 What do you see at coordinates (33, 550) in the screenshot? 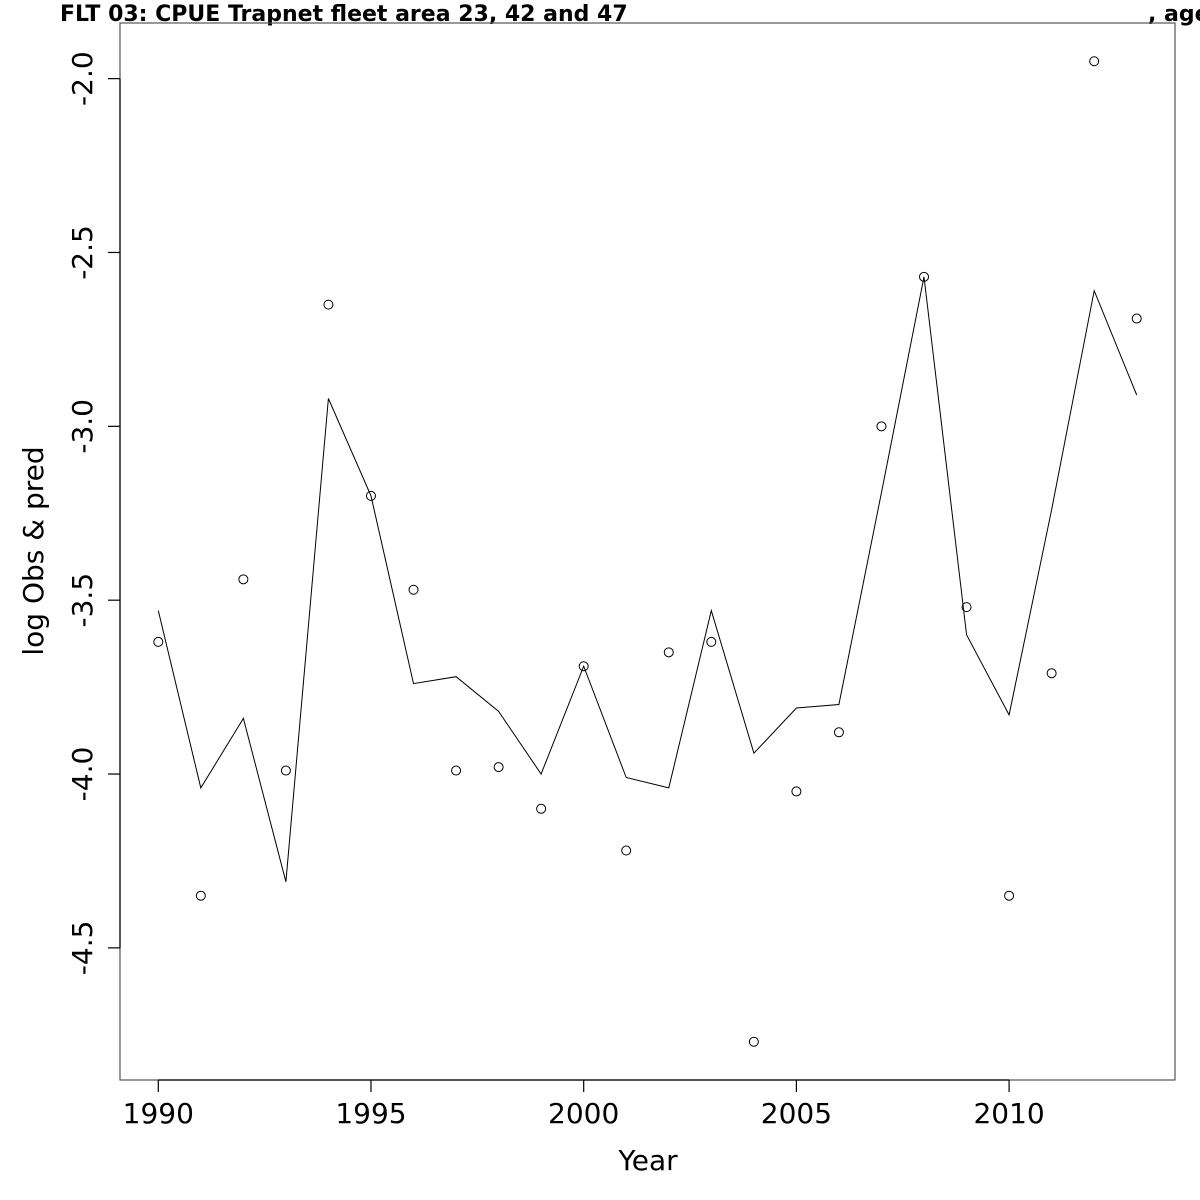
I see `y-axis-label: log Obs & pred` at bounding box center [33, 550].